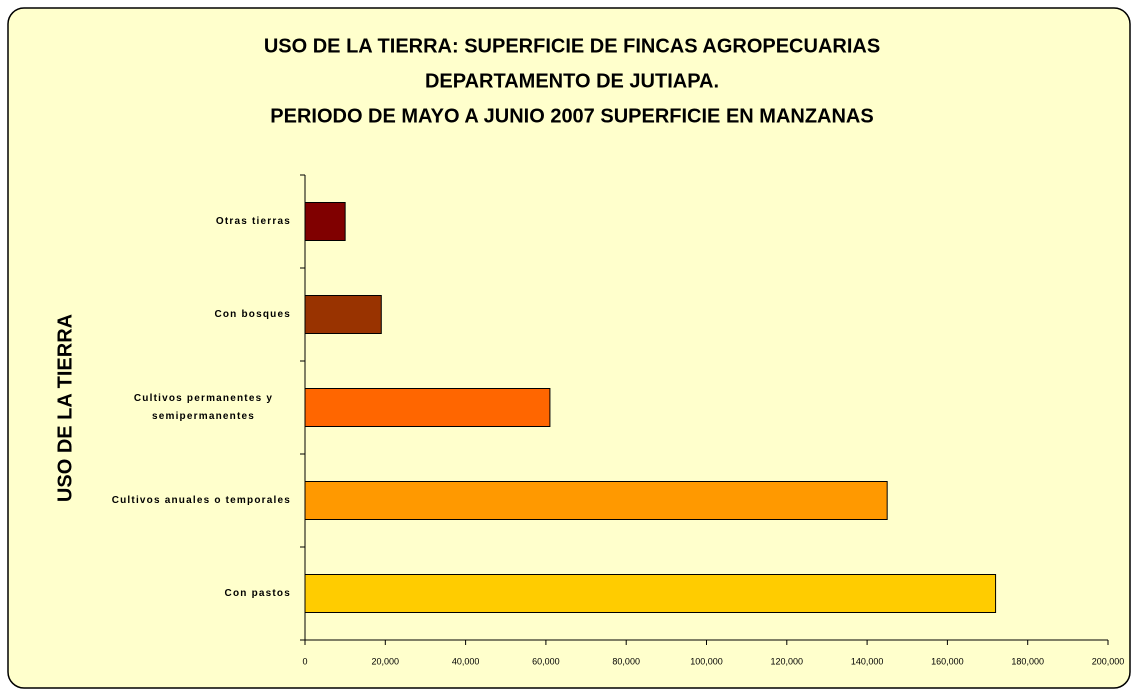 The image size is (1137, 694). What do you see at coordinates (1108, 661) in the screenshot?
I see `x-tick-label: 200,000` at bounding box center [1108, 661].